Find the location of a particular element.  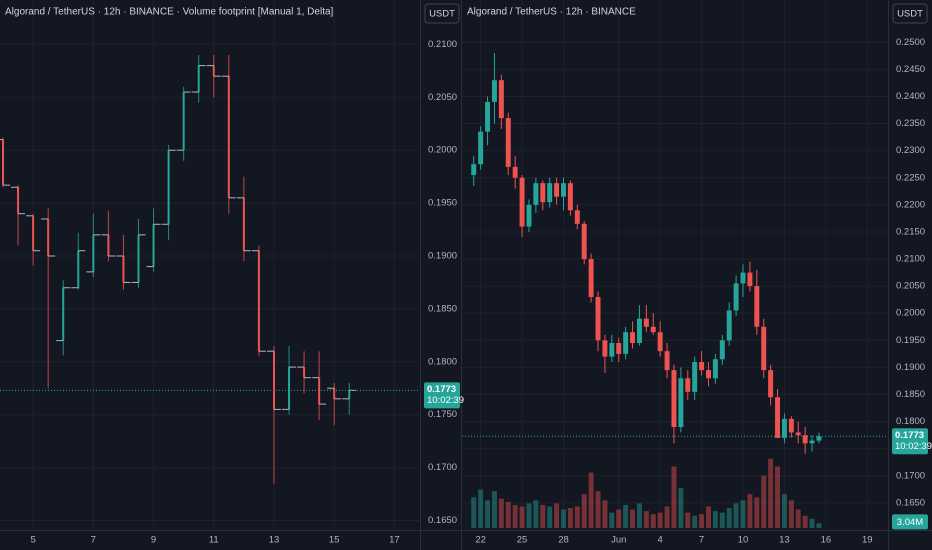

y-tick-label: 0.1900 is located at coordinates (910, 367).